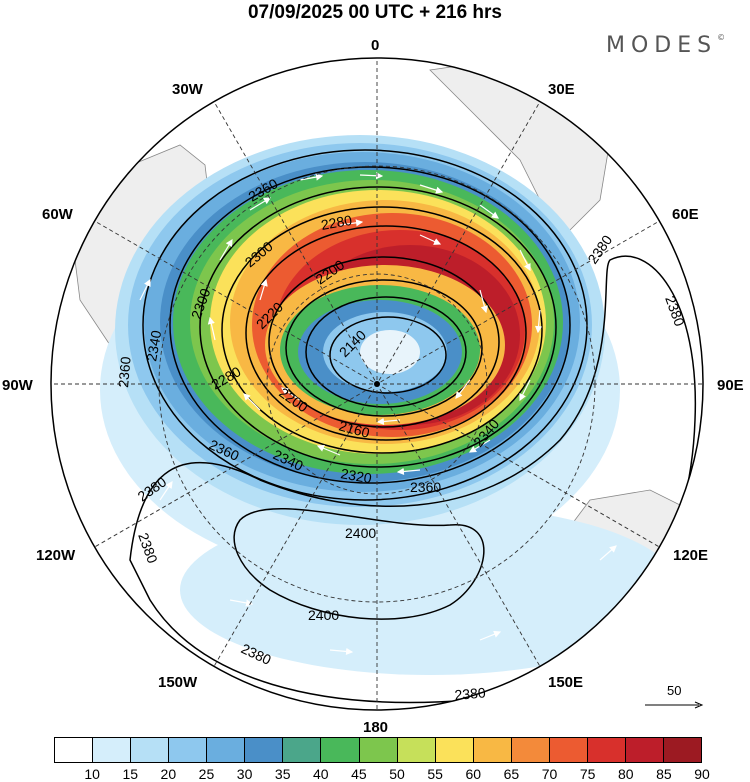 The image size is (750, 782). I want to click on colorbar-tick-label: 10, so click(92, 774).